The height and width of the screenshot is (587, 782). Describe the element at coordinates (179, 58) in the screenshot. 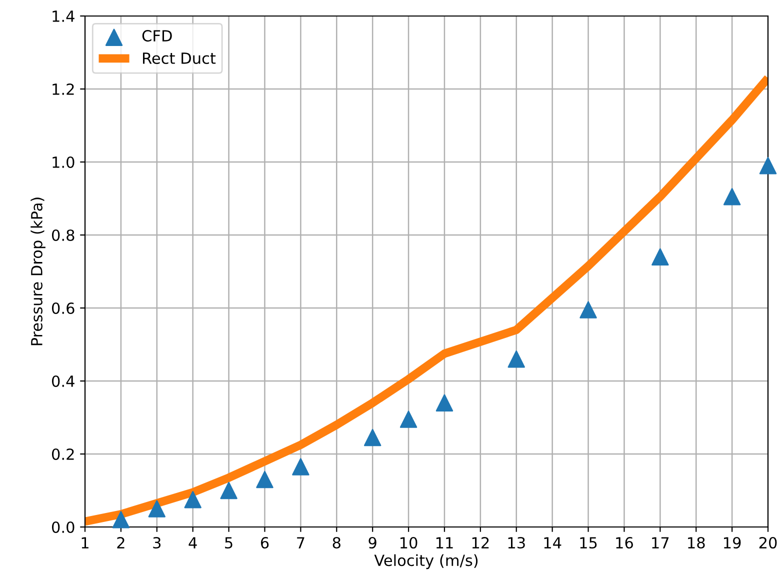

I see `legend-label: Rect Duct` at that location.